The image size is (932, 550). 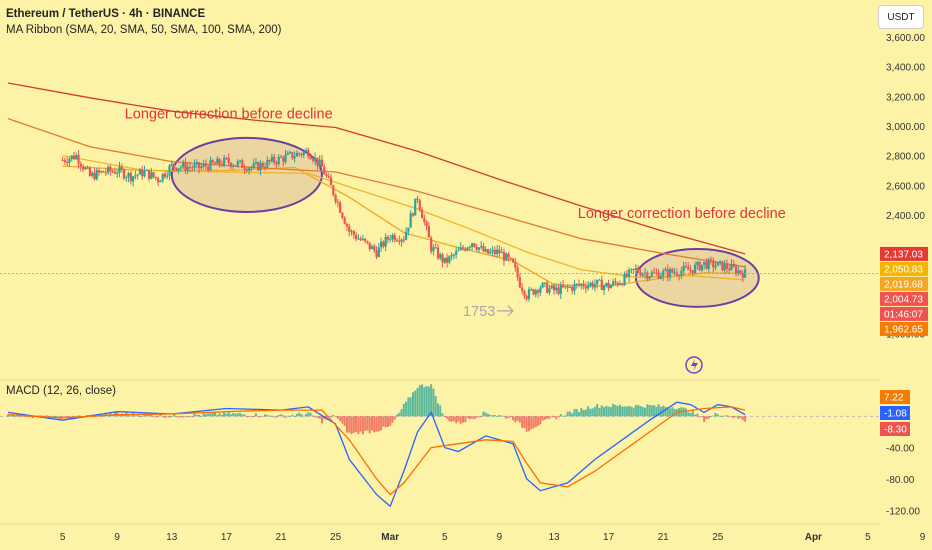 What do you see at coordinates (376, 451) in the screenshot?
I see `signal-line` at bounding box center [376, 451].